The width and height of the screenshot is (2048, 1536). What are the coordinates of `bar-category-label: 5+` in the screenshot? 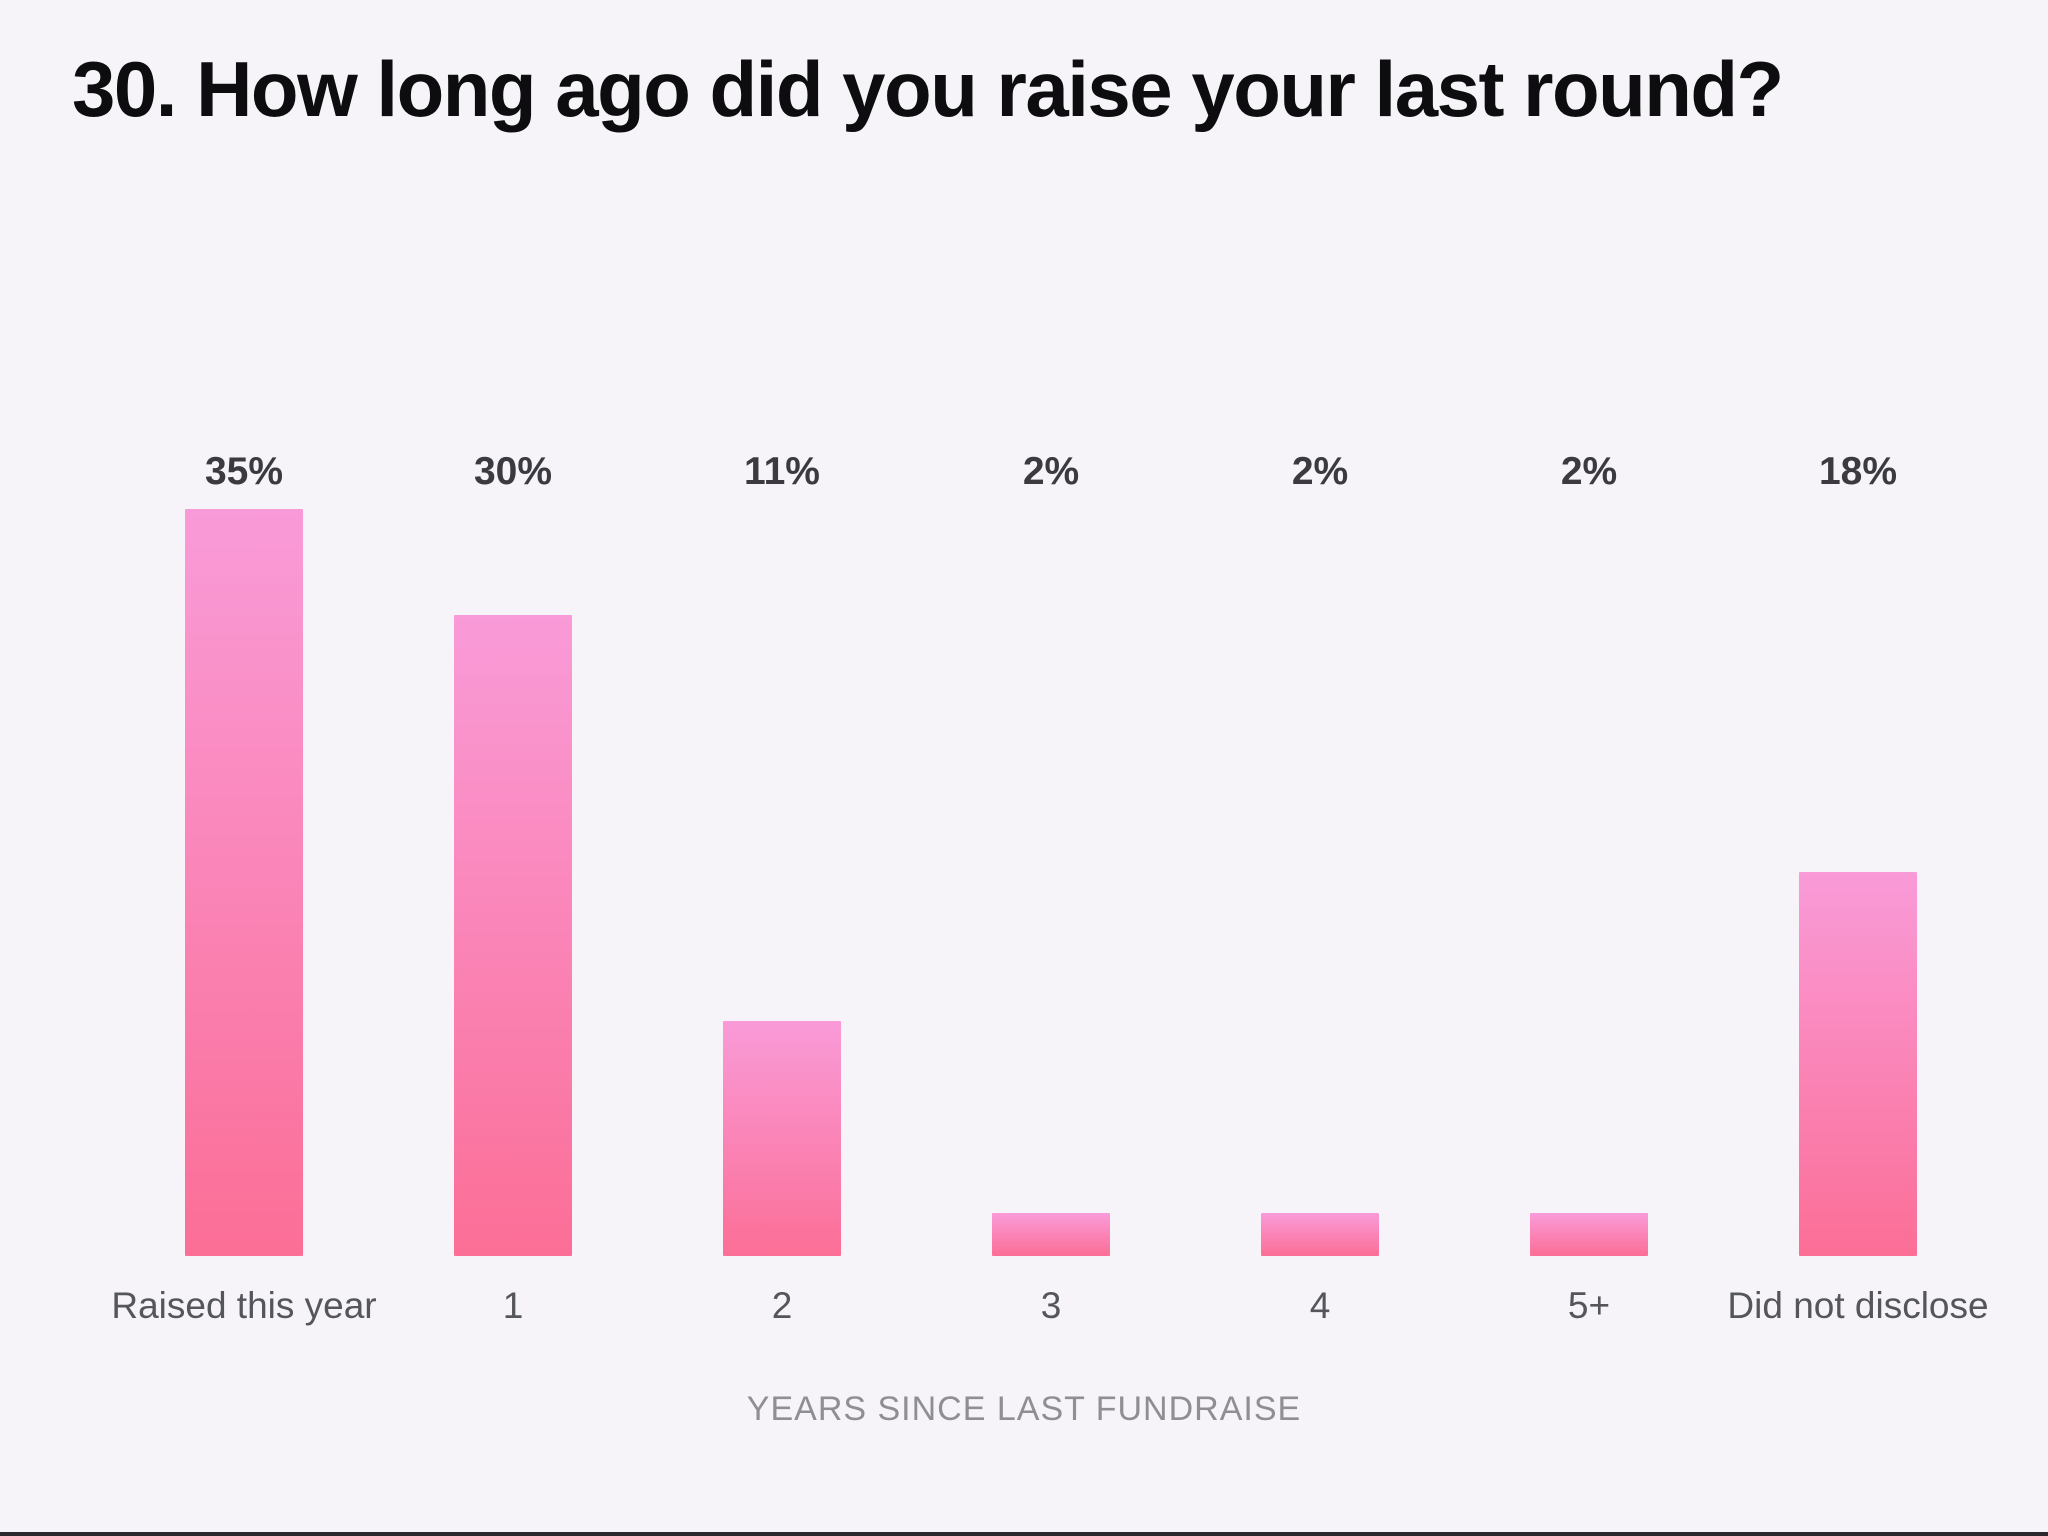 It's located at (1589, 1305).